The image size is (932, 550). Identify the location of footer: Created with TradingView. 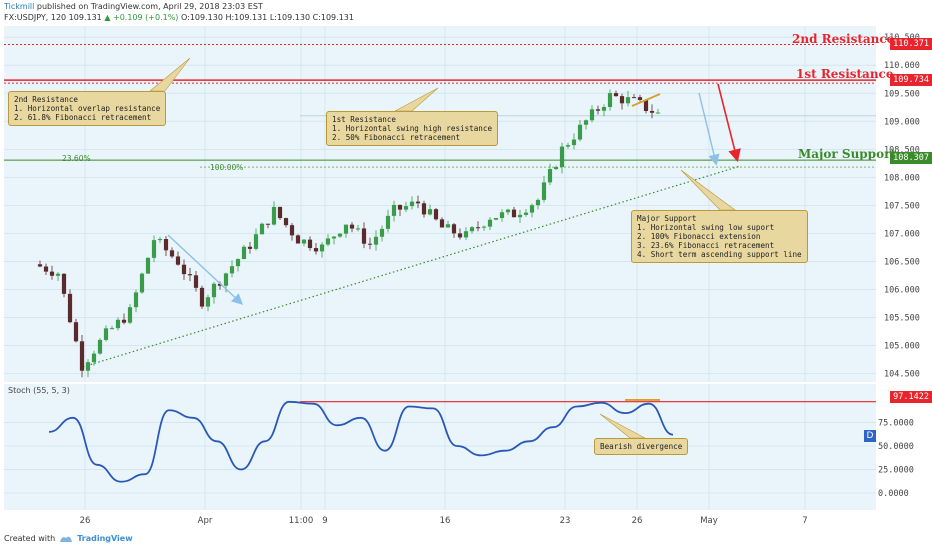
(68, 538).